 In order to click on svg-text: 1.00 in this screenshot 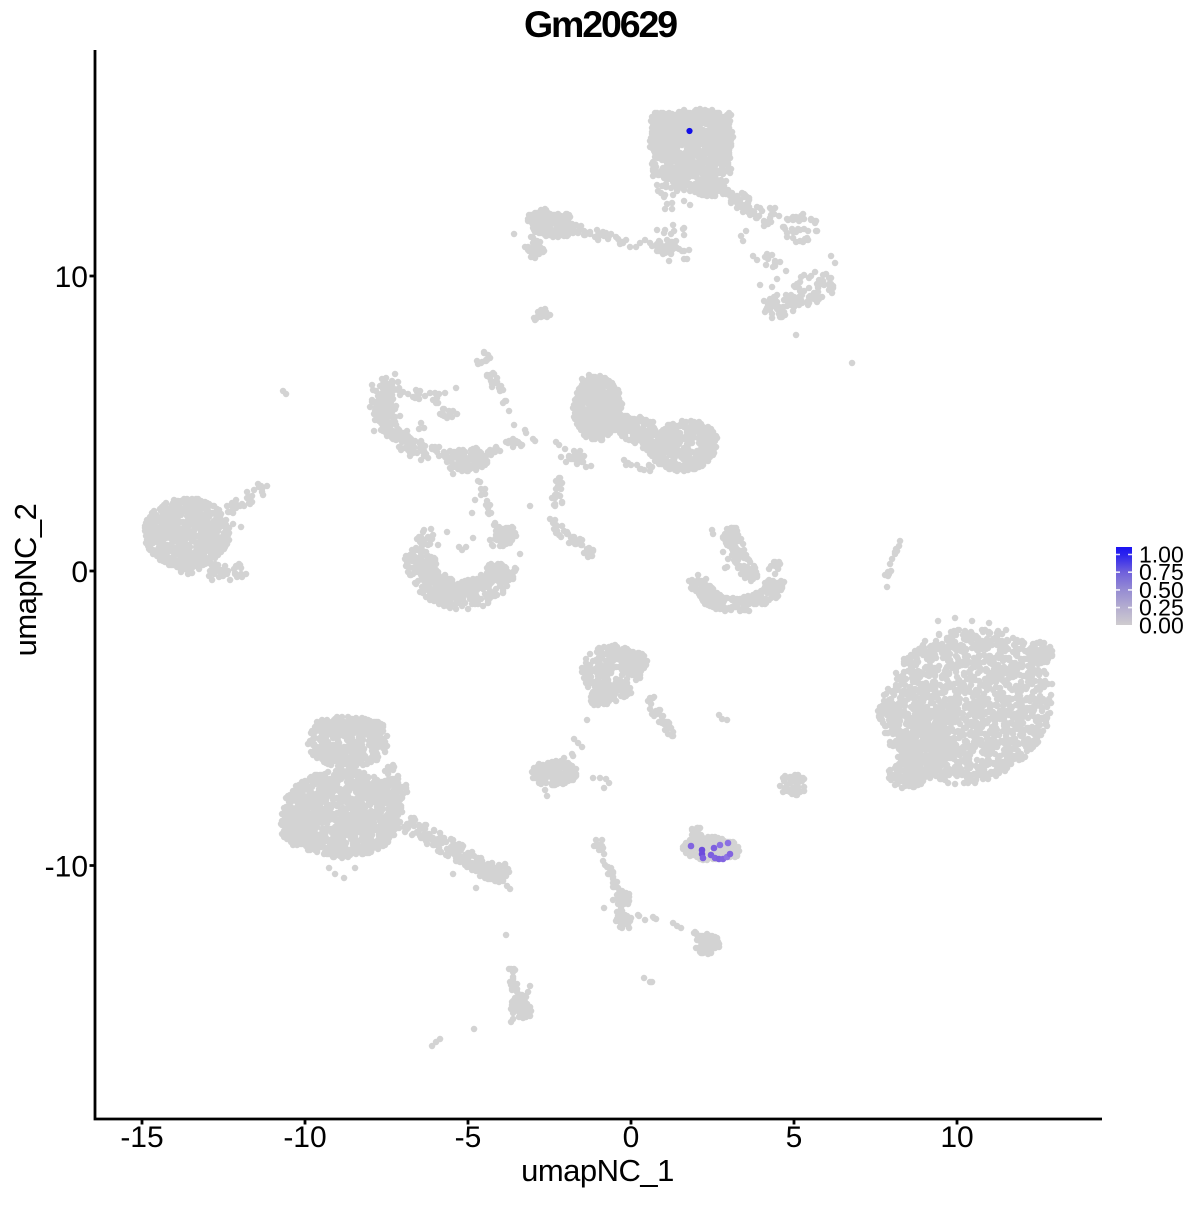, I will do `click(1161, 555)`.